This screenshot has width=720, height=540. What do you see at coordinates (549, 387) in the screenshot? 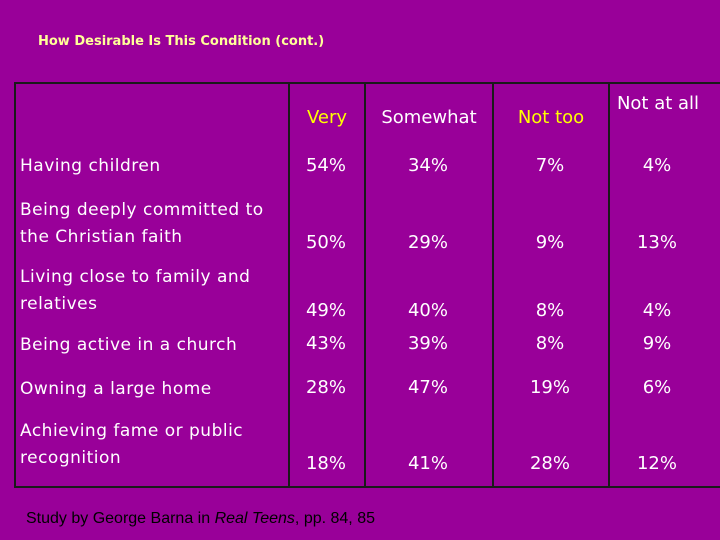
I see `table-cell: 19%` at bounding box center [549, 387].